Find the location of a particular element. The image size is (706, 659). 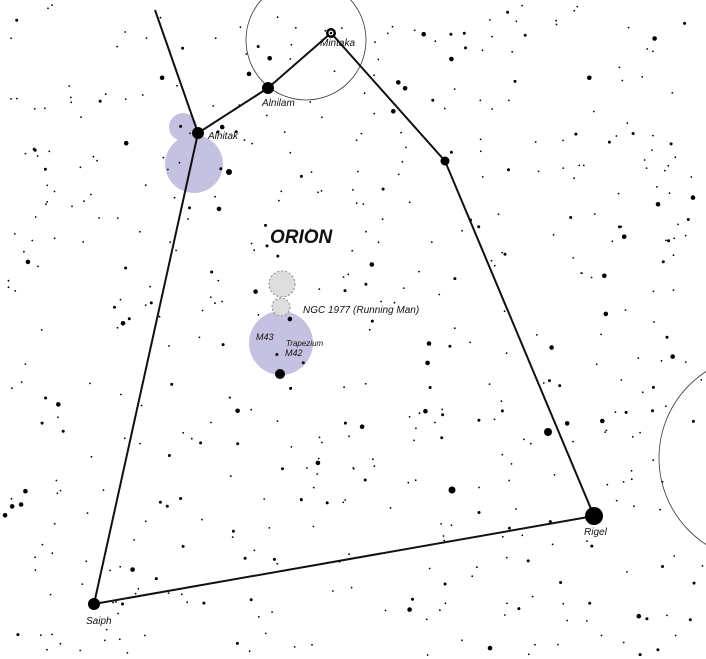

star-label: Alnitak is located at coordinates (223, 136).